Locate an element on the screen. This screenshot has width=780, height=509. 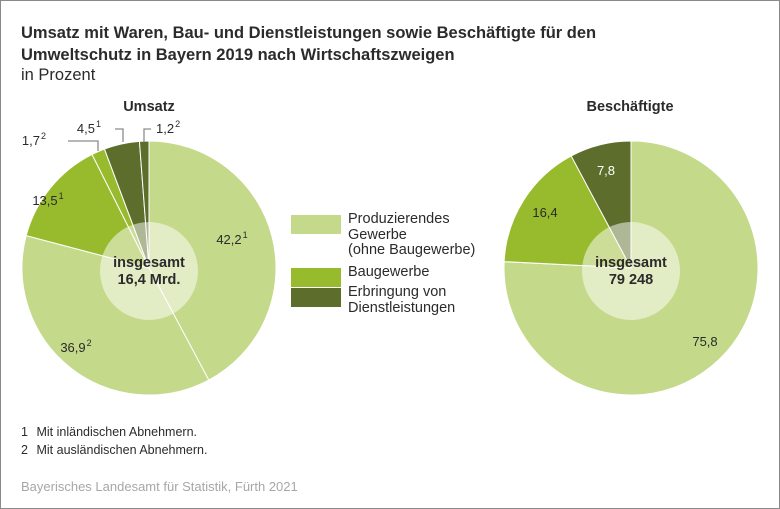
data-label: 16,4 is located at coordinates (544, 212).